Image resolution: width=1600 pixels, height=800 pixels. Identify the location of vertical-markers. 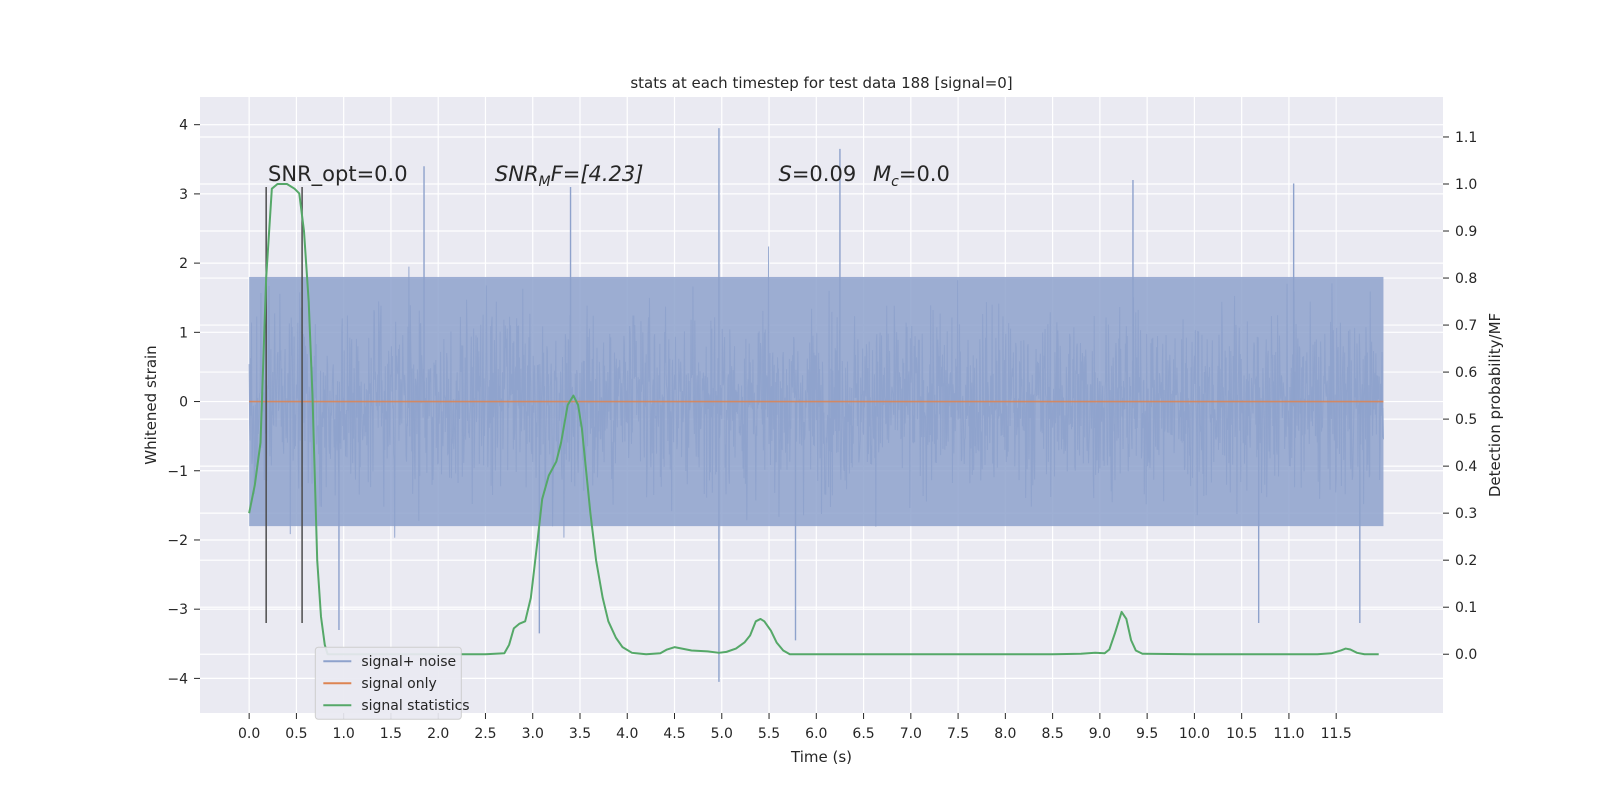
(284, 405).